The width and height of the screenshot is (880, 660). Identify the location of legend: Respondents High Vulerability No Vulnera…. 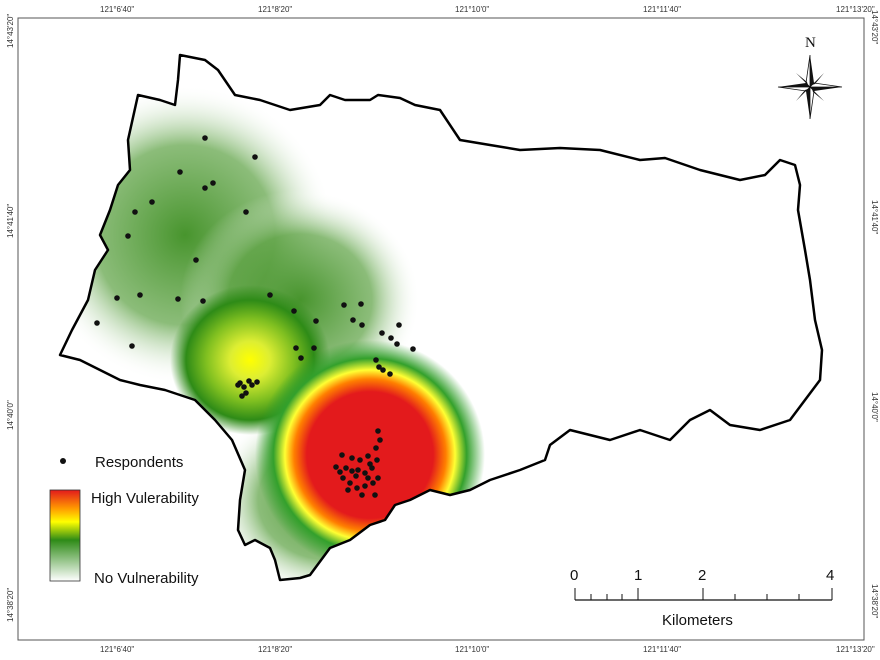
(124, 520).